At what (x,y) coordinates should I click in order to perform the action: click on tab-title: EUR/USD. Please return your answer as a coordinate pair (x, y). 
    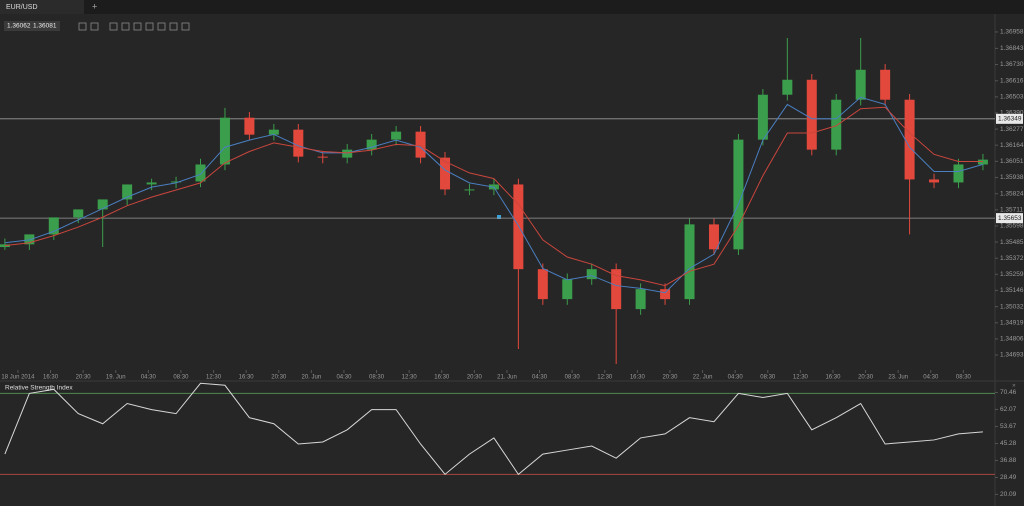
    Looking at the image, I should click on (22, 7).